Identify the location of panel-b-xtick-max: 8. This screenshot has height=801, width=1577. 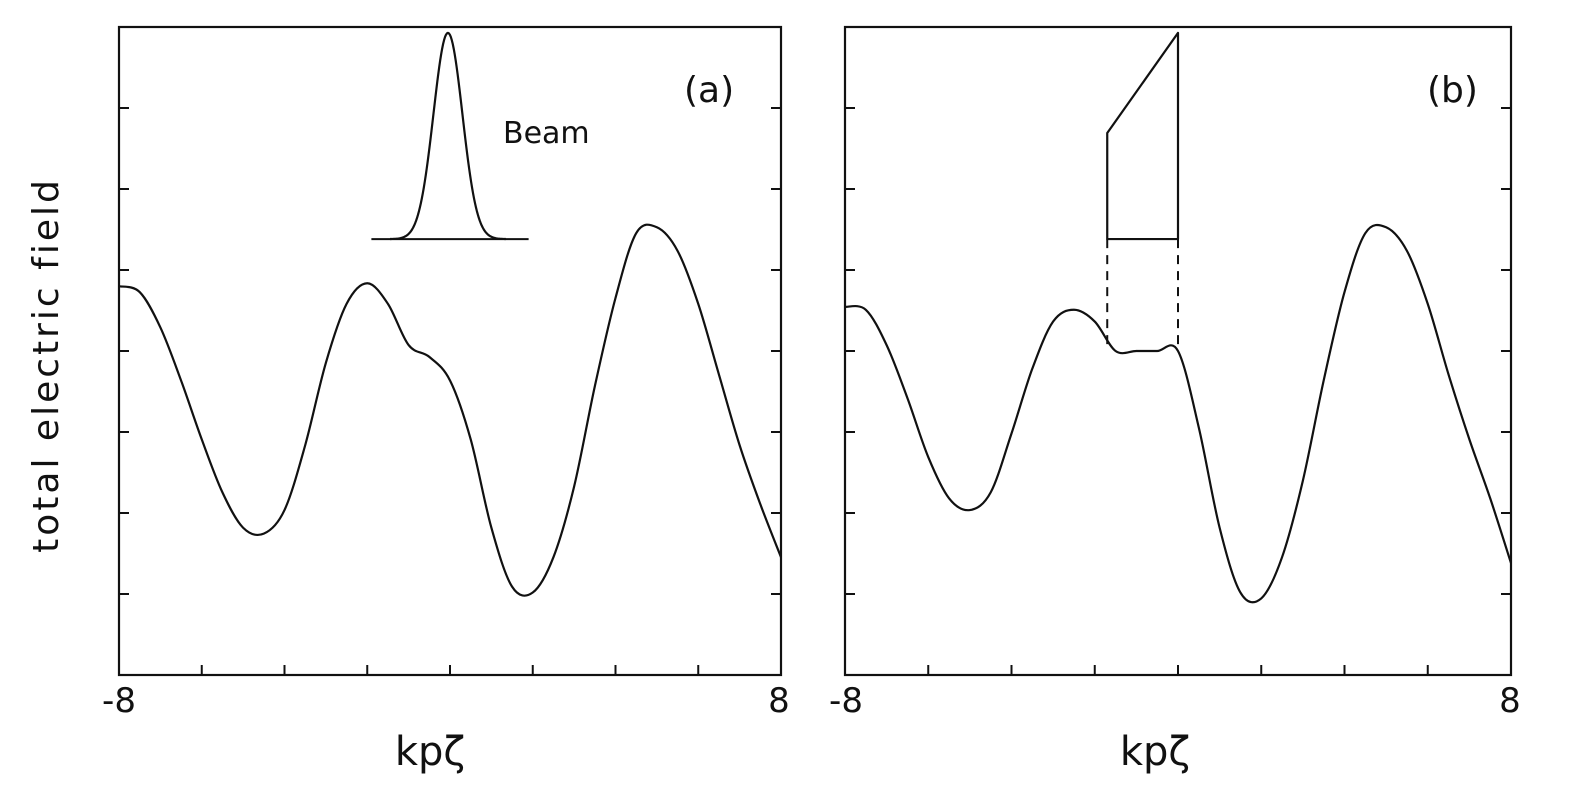
(1510, 701).